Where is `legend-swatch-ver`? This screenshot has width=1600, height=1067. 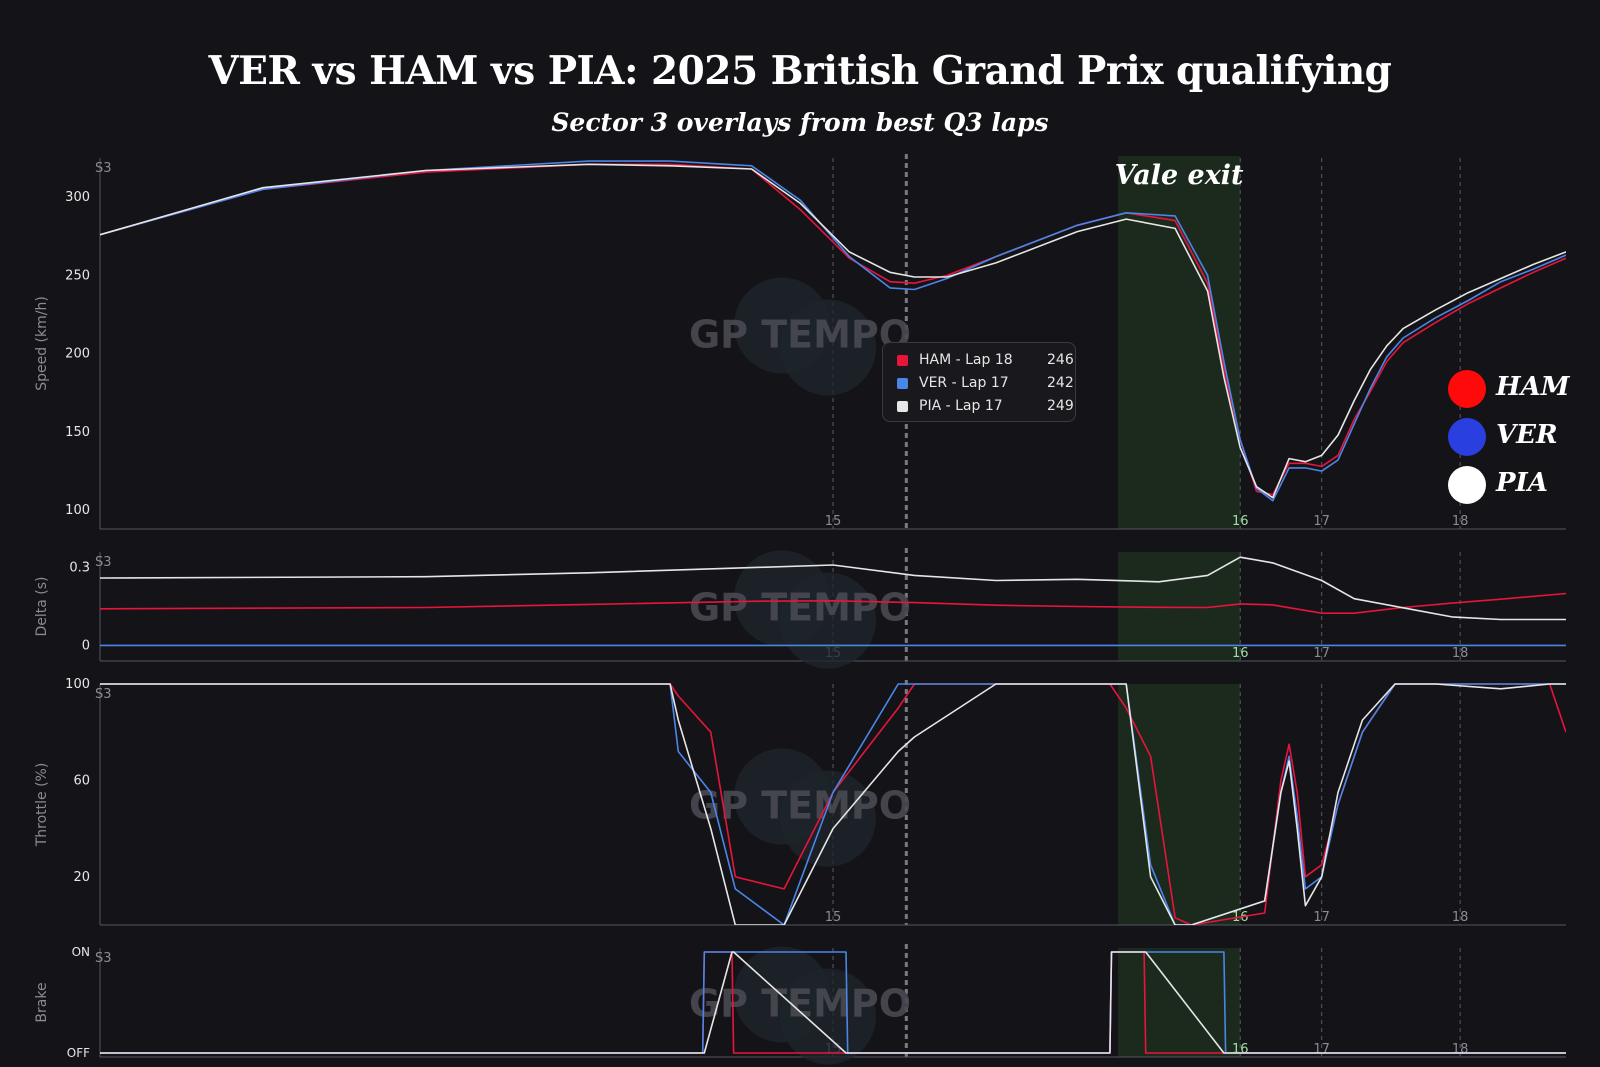
legend-swatch-ver is located at coordinates (902, 383).